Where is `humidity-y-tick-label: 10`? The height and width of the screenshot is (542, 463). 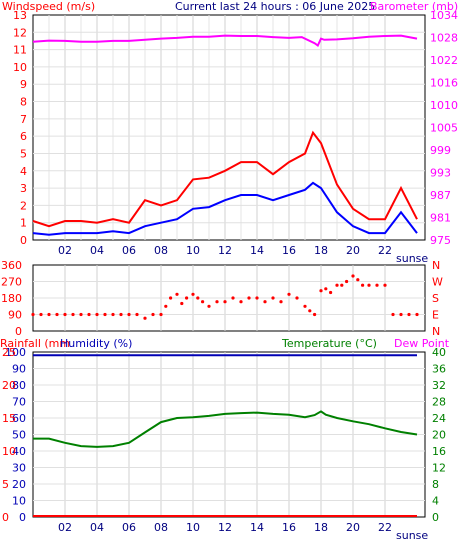
humidity-y-tick-label: 10 is located at coordinates (19, 501).